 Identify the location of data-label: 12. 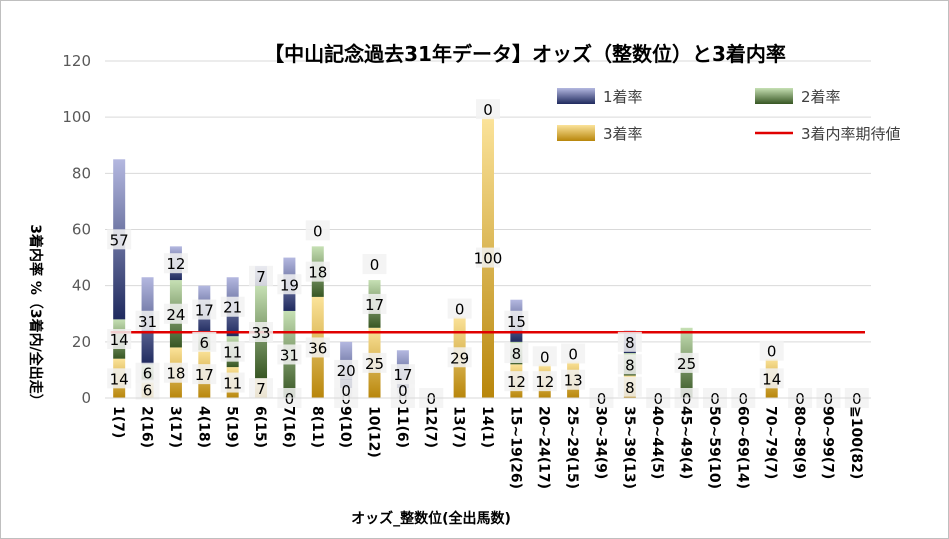
(544, 382).